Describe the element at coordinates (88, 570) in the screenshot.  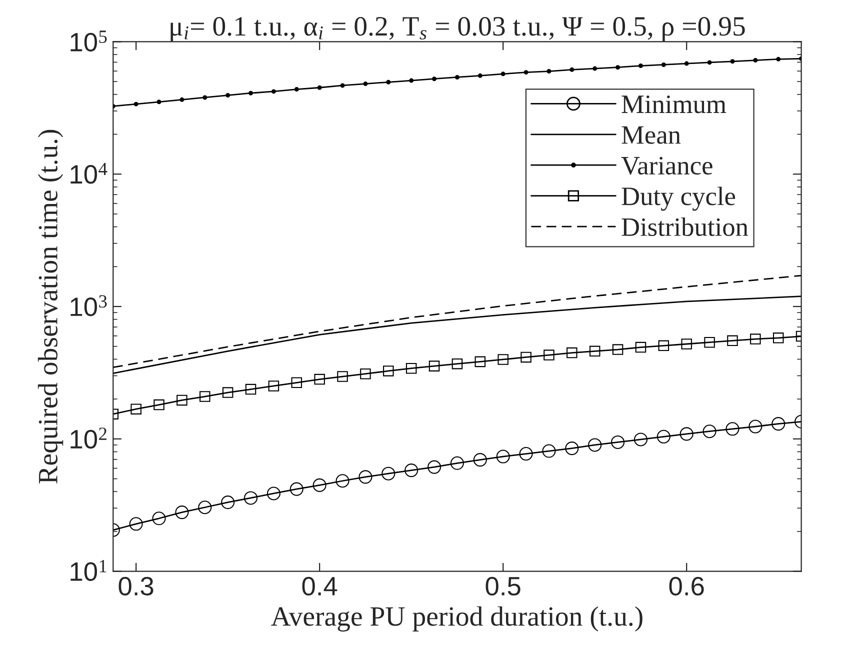
I see `y-tick-label: 10$^{1}$` at that location.